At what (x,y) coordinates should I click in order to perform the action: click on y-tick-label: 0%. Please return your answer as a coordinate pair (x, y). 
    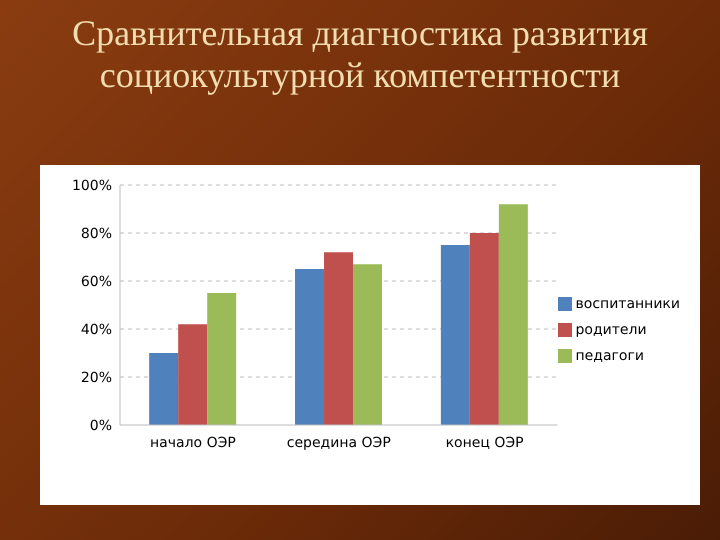
    Looking at the image, I should click on (101, 426).